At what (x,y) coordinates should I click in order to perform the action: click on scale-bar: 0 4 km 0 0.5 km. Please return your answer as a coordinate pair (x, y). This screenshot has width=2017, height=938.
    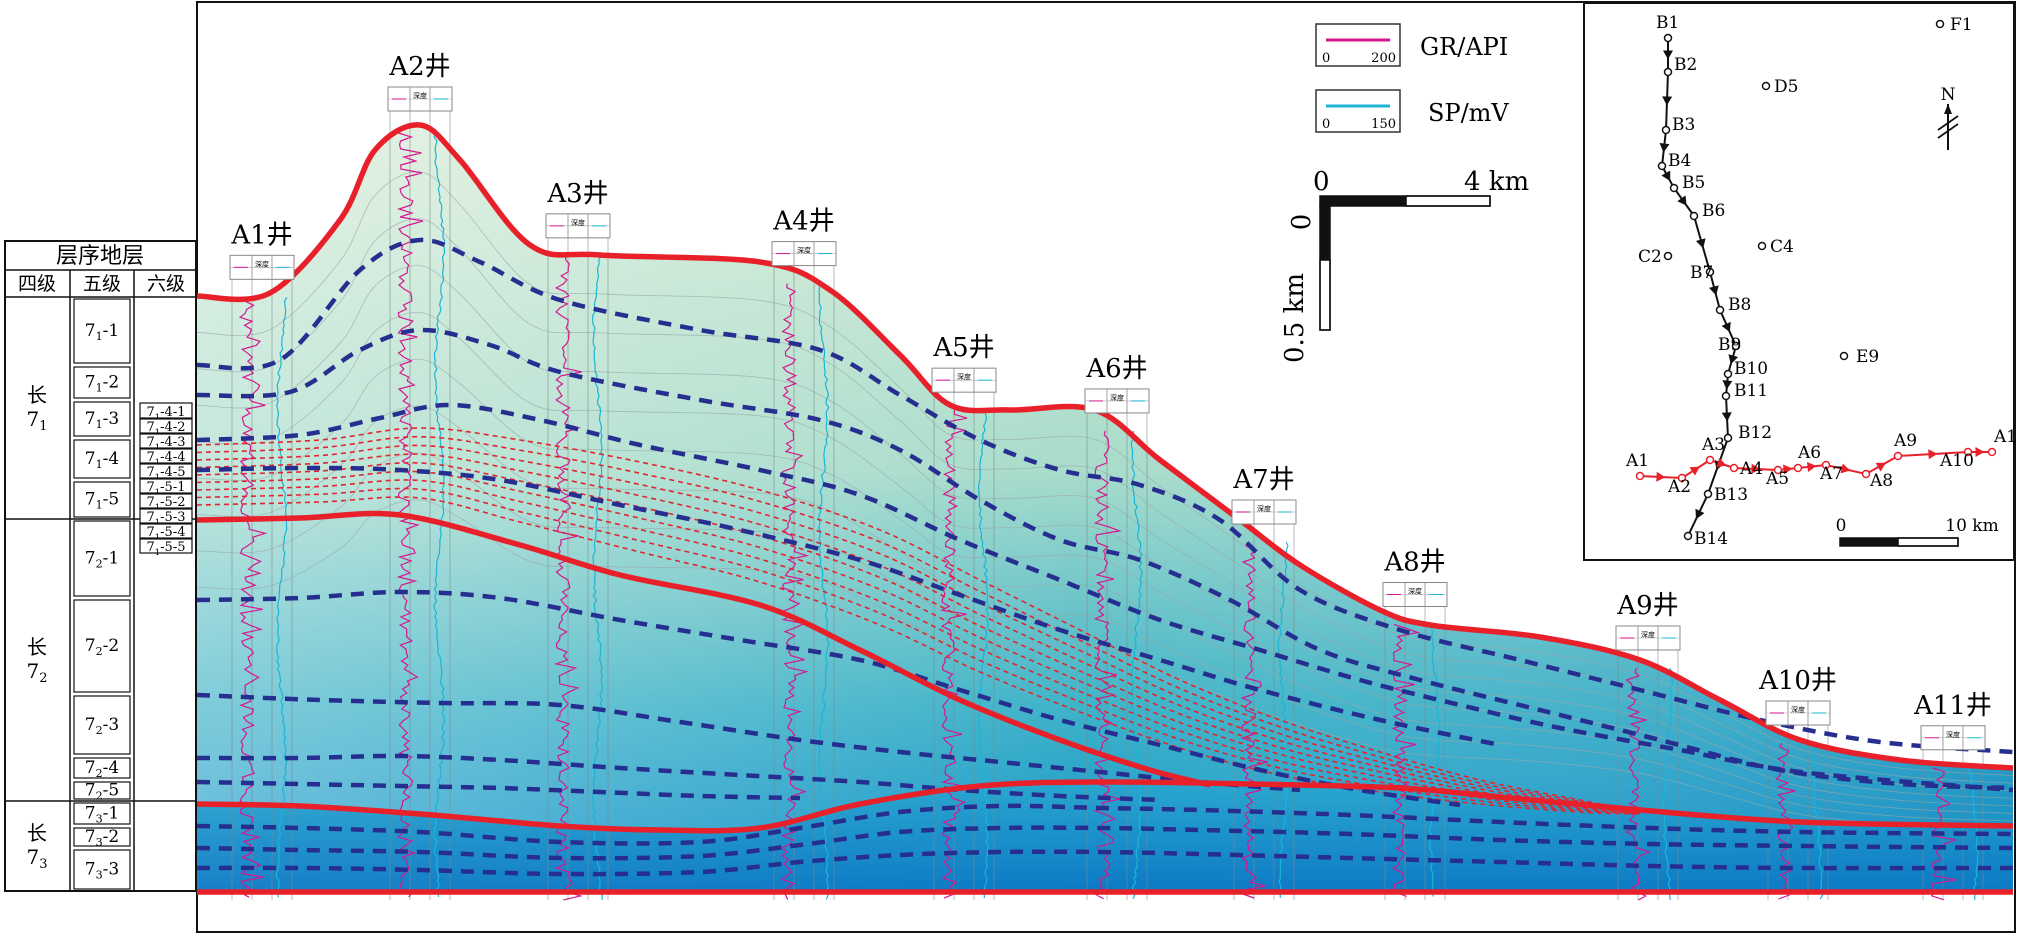
    Looking at the image, I should click on (1404, 265).